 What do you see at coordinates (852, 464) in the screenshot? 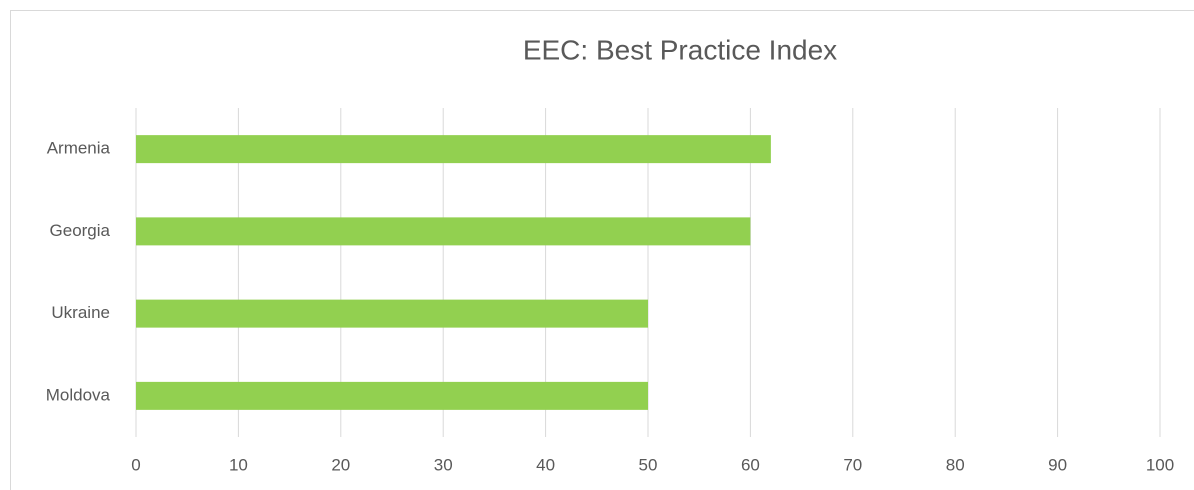
I see `x-tick-label: 70` at bounding box center [852, 464].